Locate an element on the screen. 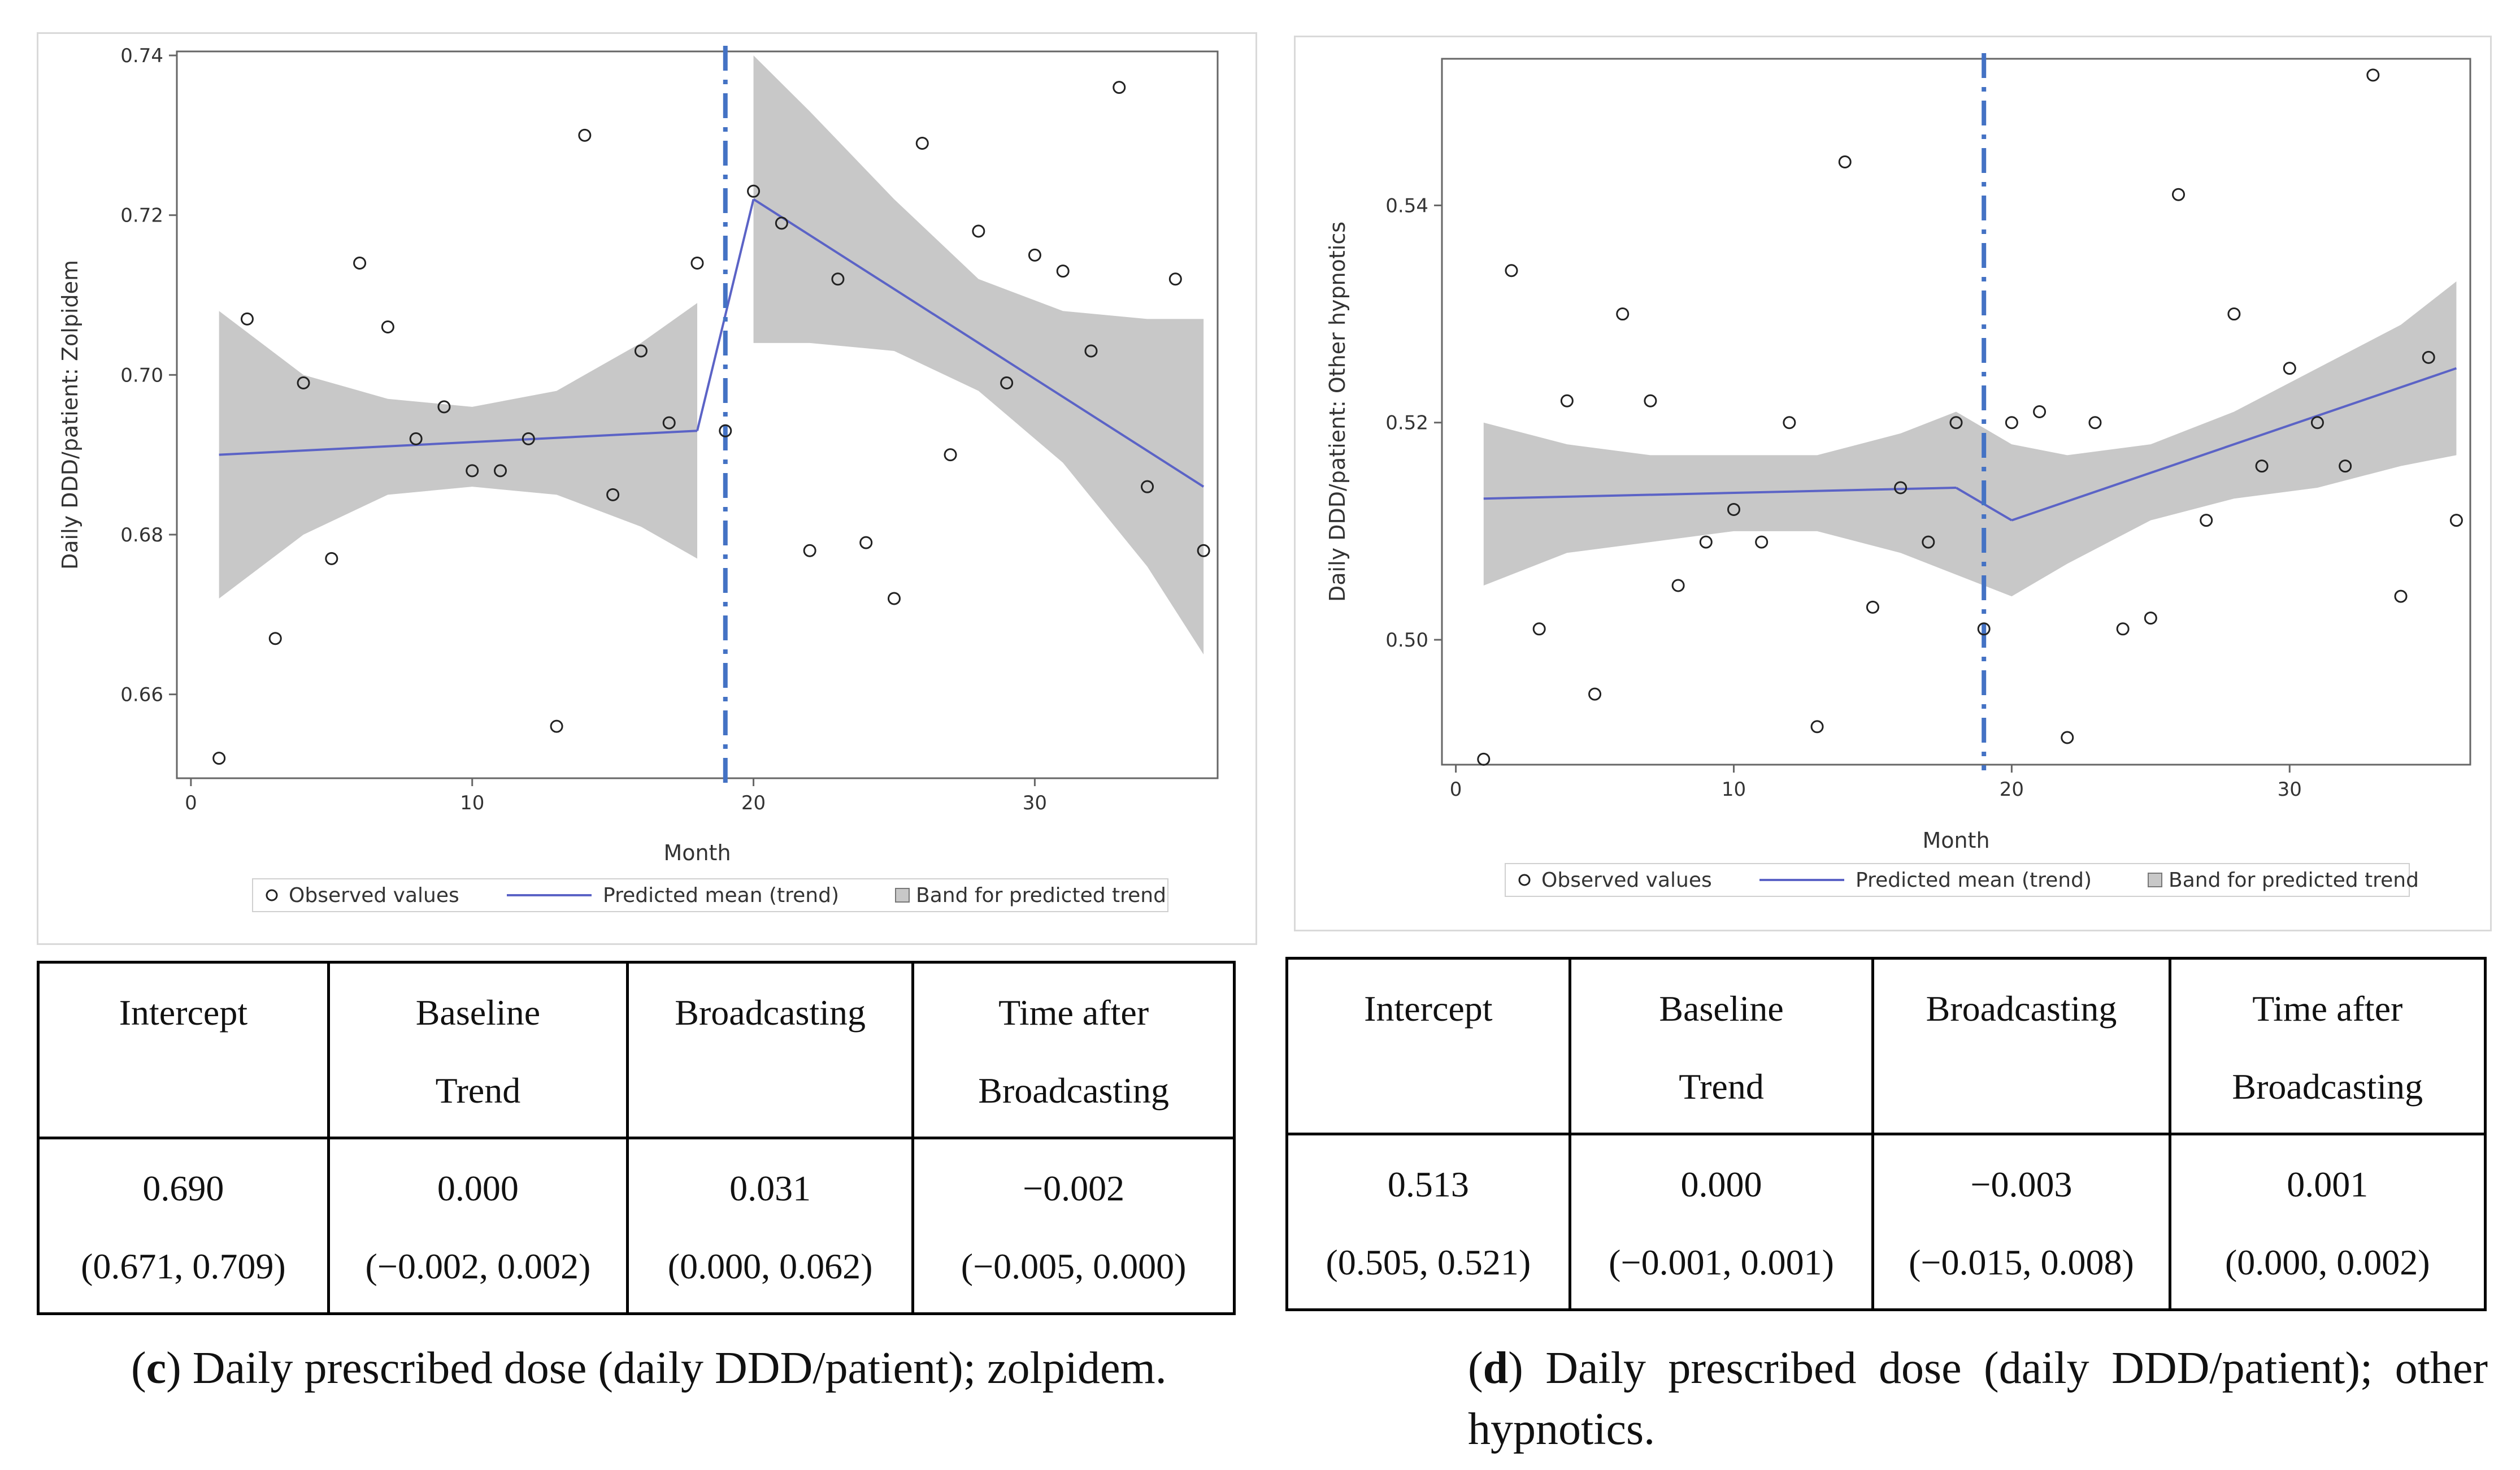 The width and height of the screenshot is (2520, 1470). caption-c-open: ( is located at coordinates (138, 1368).